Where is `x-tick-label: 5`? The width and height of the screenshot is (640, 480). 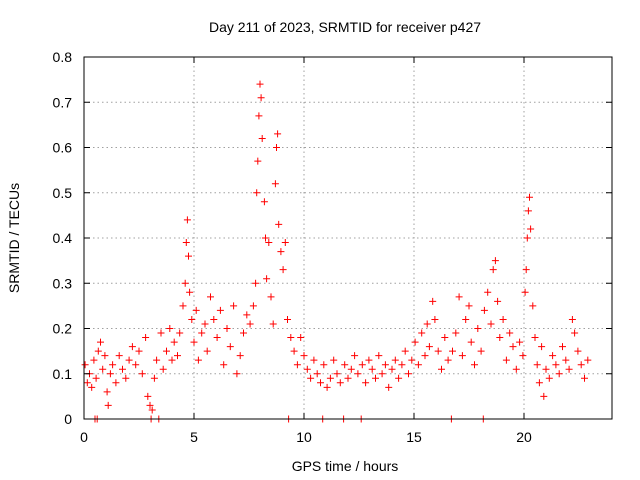 x-tick-label: 5 is located at coordinates (194, 437).